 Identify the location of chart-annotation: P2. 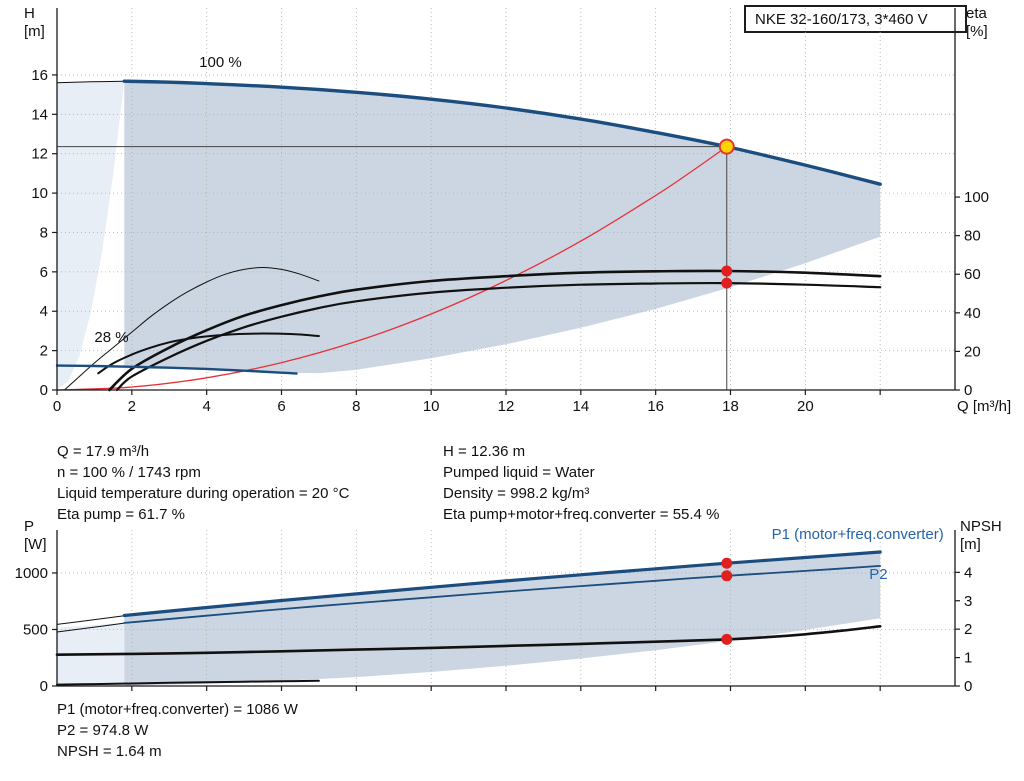
(878, 574).